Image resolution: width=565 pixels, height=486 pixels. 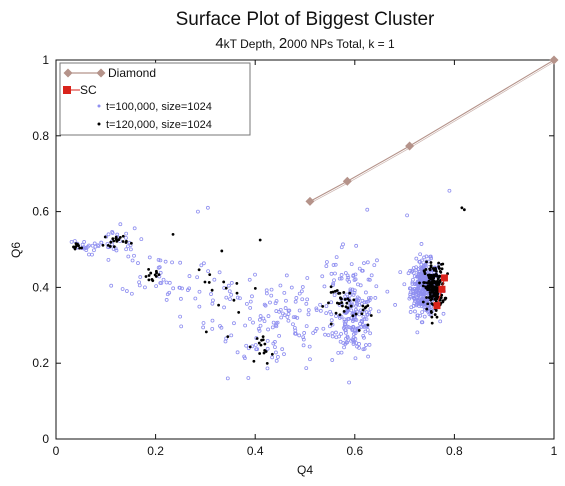 I want to click on y-tick-label: 0.6, so click(x=40, y=212).